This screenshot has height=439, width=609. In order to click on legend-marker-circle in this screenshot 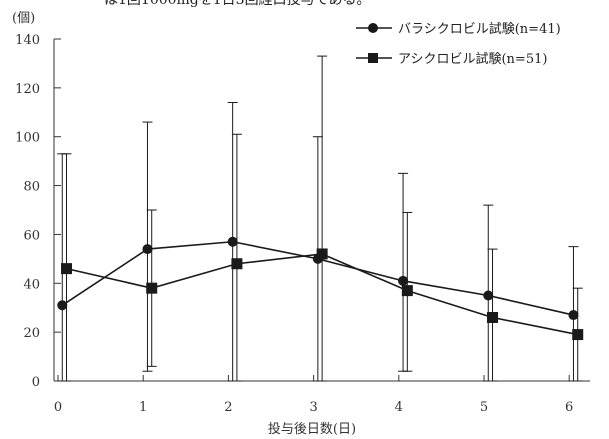, I will do `click(373, 28)`.